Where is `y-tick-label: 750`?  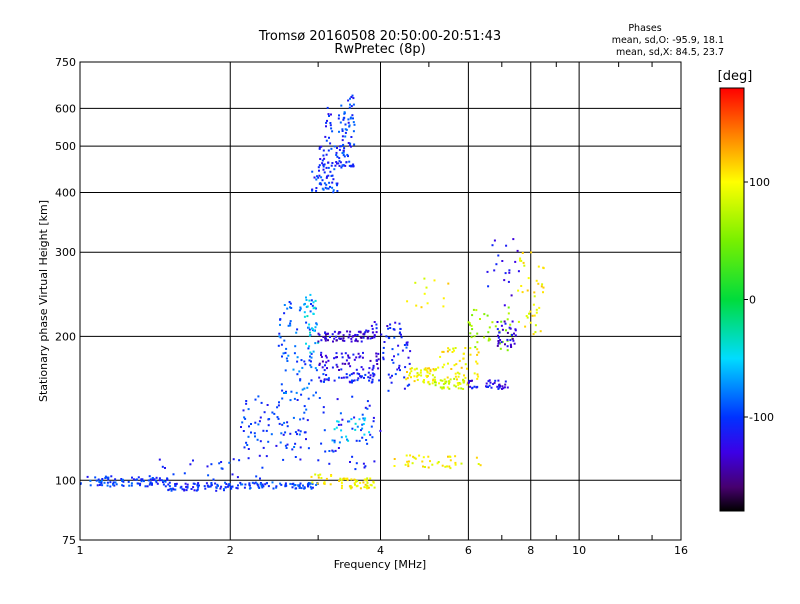
y-tick-label: 750 is located at coordinates (65, 62).